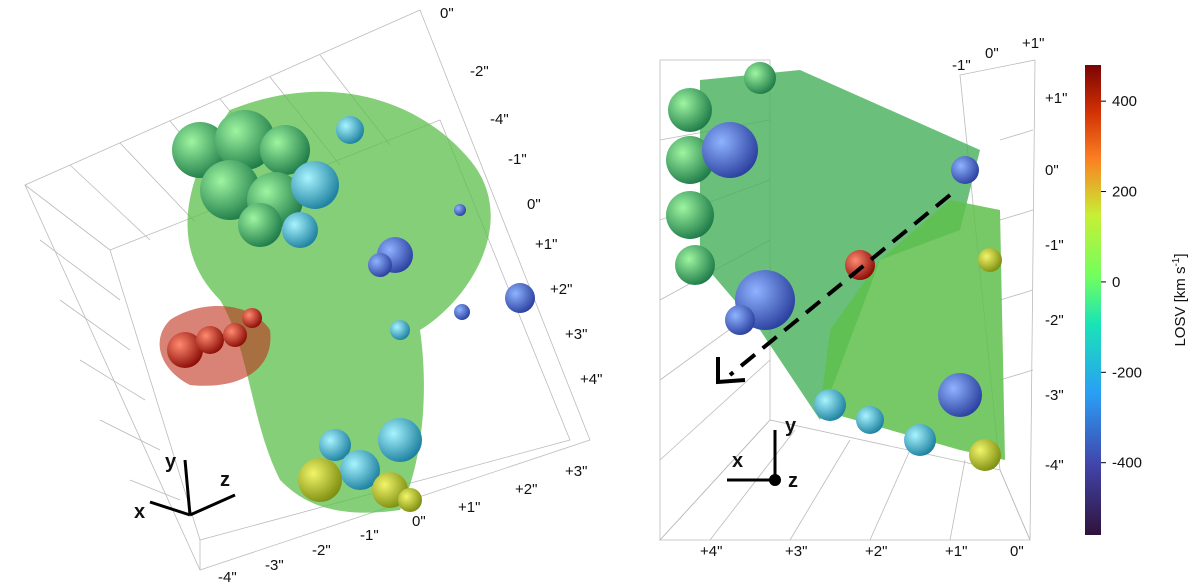 The width and height of the screenshot is (1200, 587). Describe the element at coordinates (775, 480) in the screenshot. I see `triad-origin` at that location.